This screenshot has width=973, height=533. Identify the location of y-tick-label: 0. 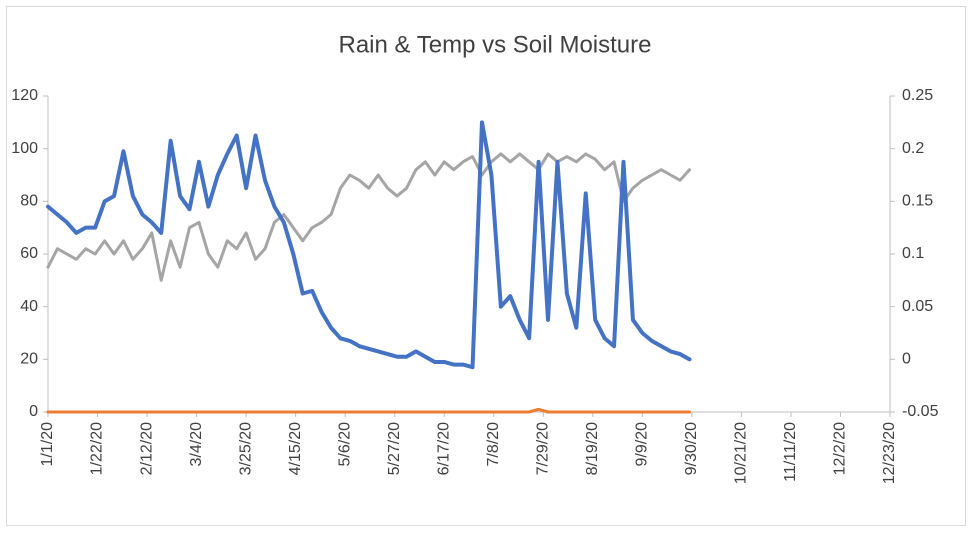
(33, 411).